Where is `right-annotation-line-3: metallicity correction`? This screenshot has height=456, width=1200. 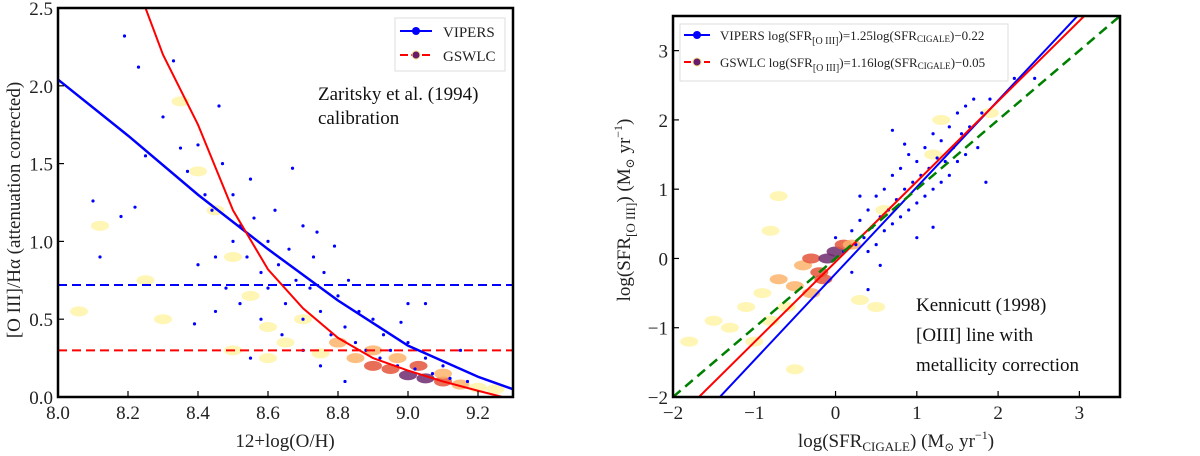
right-annotation-line-3: metallicity correction is located at coordinates (998, 365).